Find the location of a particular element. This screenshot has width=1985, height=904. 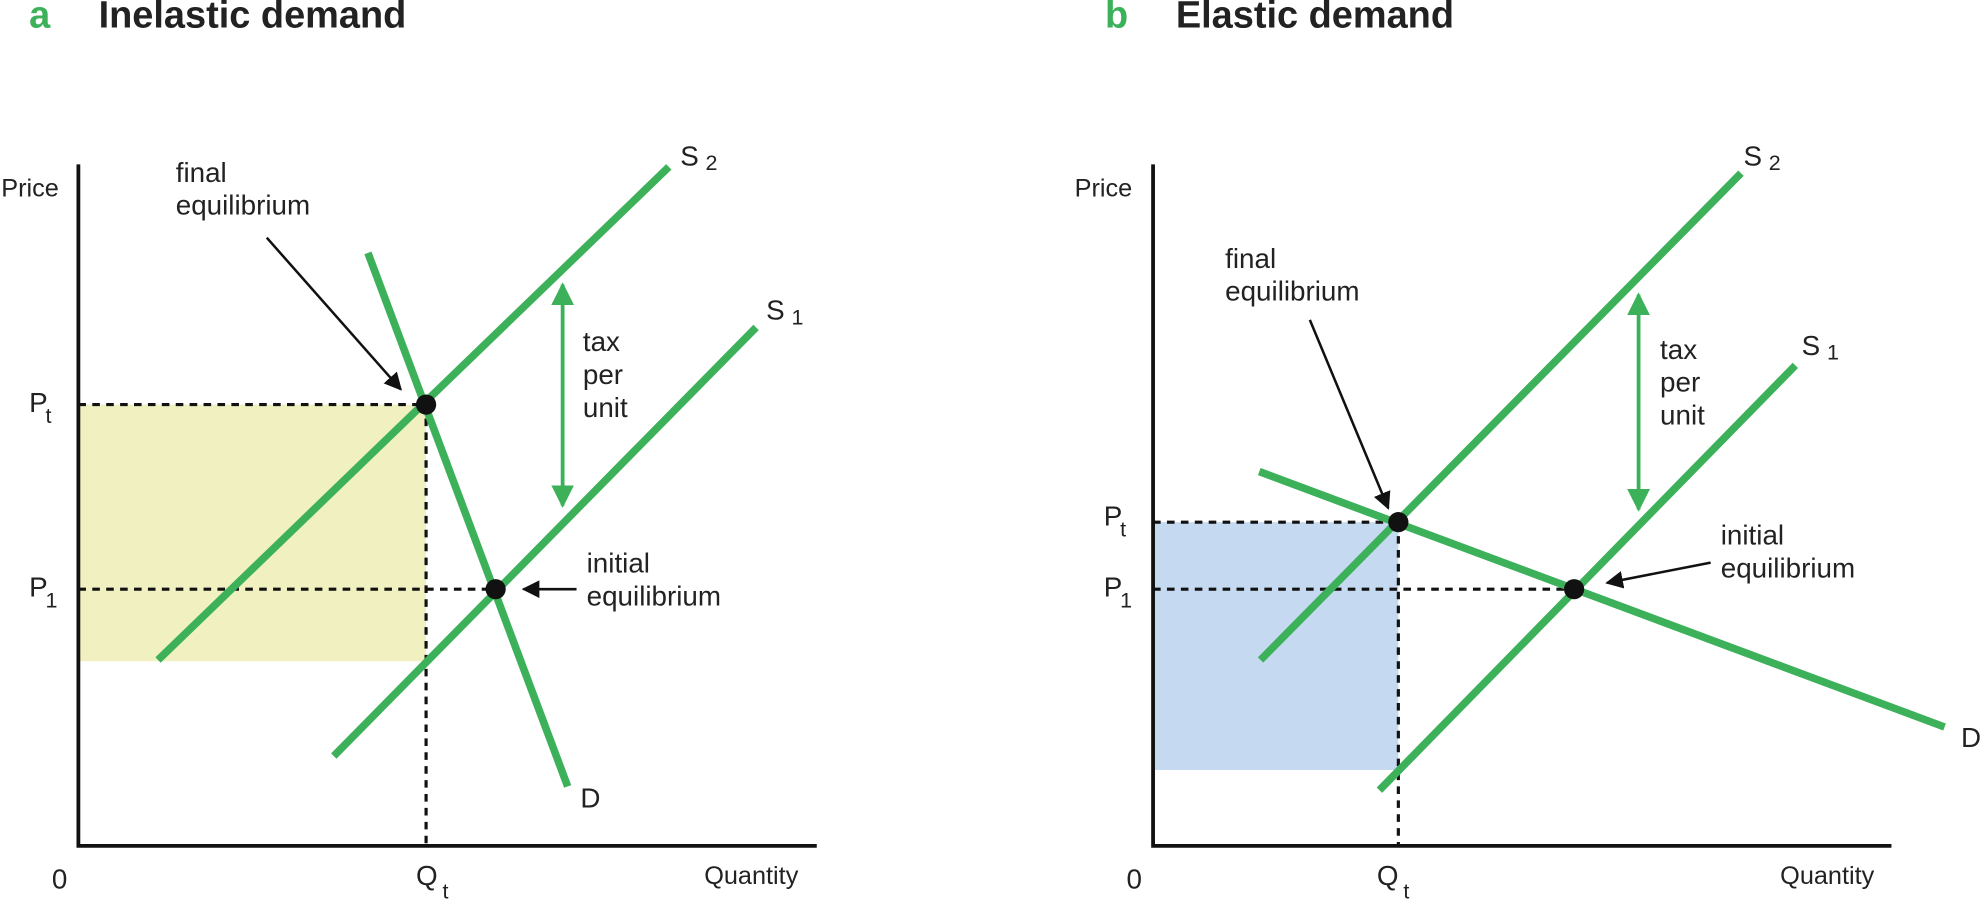

panel-letter: a is located at coordinates (40, 18).